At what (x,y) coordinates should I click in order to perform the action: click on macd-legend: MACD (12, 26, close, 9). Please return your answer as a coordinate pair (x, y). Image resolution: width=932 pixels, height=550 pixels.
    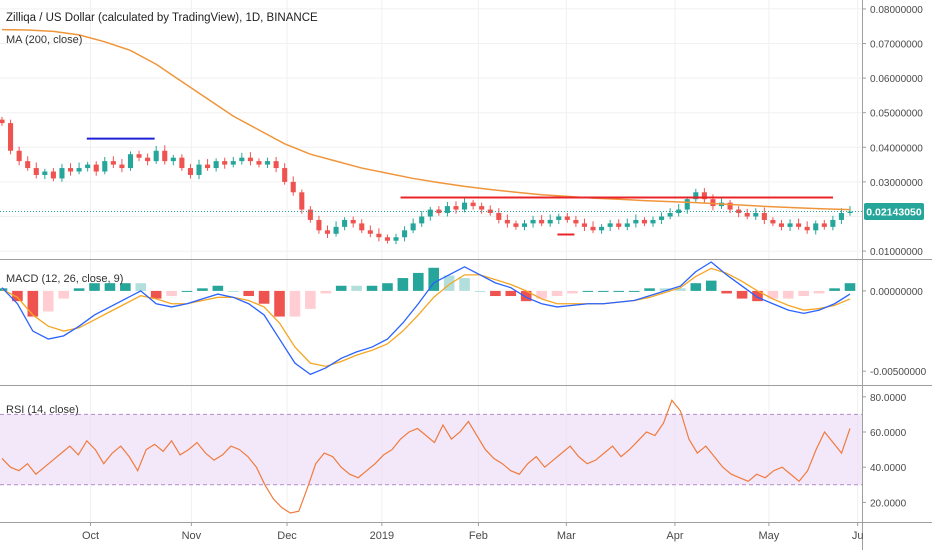
    Looking at the image, I should click on (64, 279).